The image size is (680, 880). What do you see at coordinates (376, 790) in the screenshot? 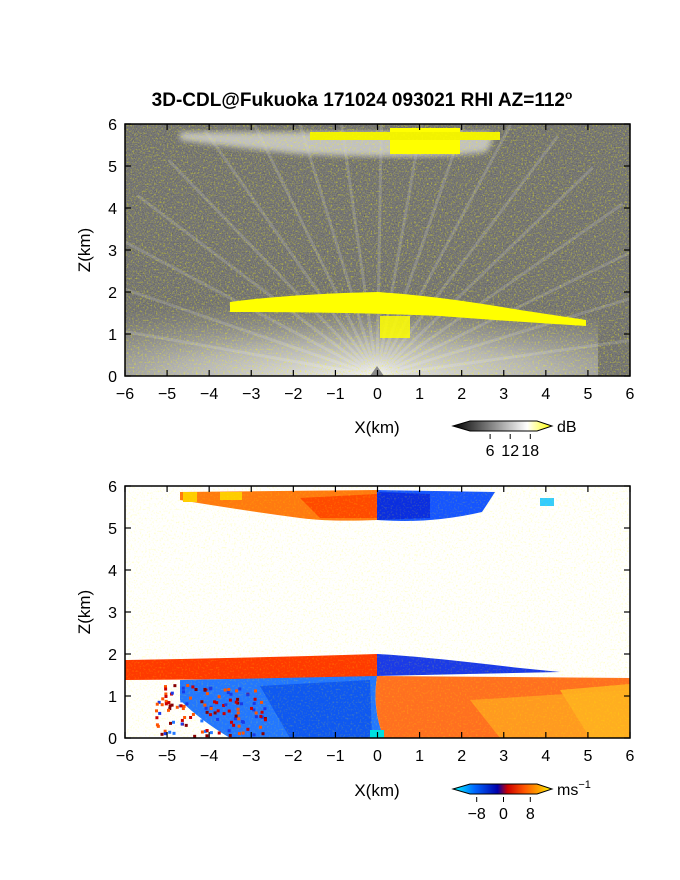
I see `velocity-xlabel: X(km)` at bounding box center [376, 790].